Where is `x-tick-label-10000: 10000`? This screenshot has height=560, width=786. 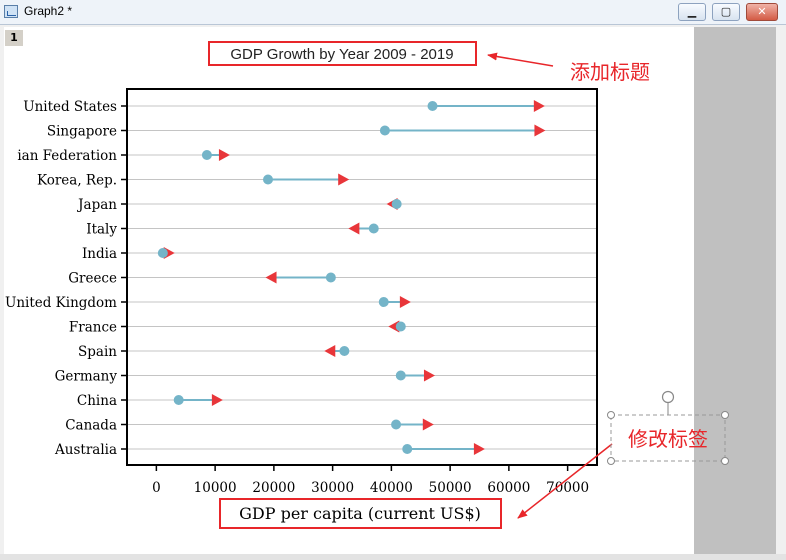 x-tick-label-10000: 10000 is located at coordinates (215, 488).